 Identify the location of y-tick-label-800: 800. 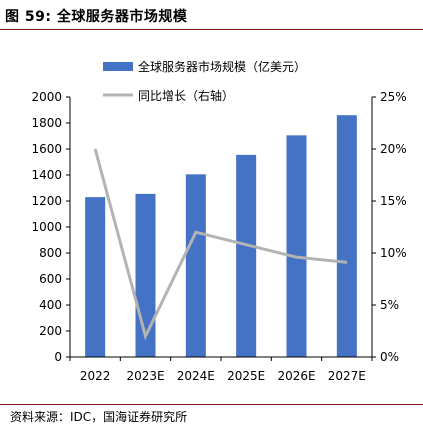
(50, 253).